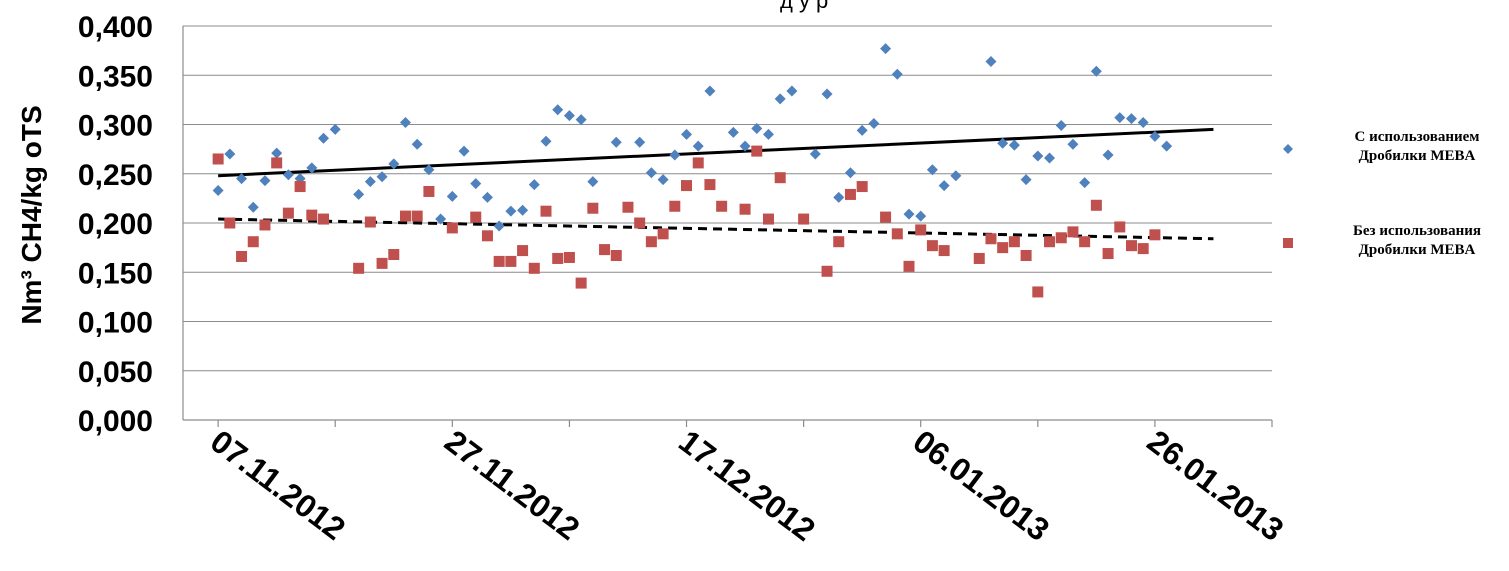 The height and width of the screenshot is (571, 1509). Describe the element at coordinates (1417, 250) in the screenshot. I see `legend-label-line: Дробилки MEBA` at that location.